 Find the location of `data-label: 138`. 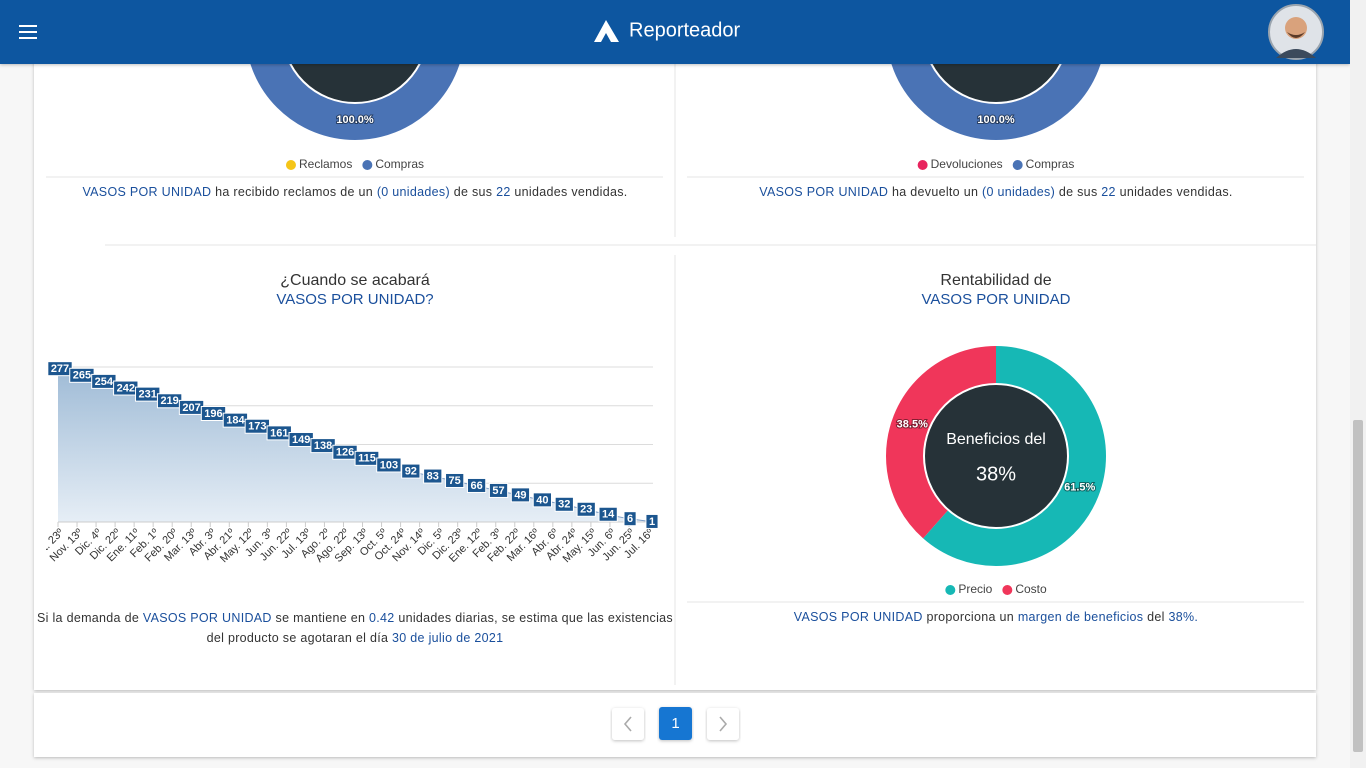

data-label: 138 is located at coordinates (323, 446).